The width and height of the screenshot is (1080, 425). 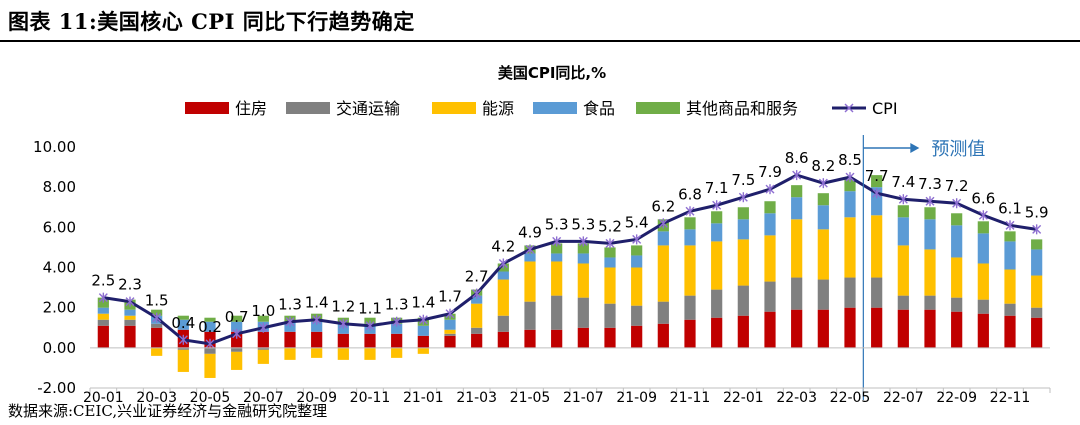 What do you see at coordinates (552, 73) in the screenshot?
I see `chart-title: 美国CPI同比,%` at bounding box center [552, 73].